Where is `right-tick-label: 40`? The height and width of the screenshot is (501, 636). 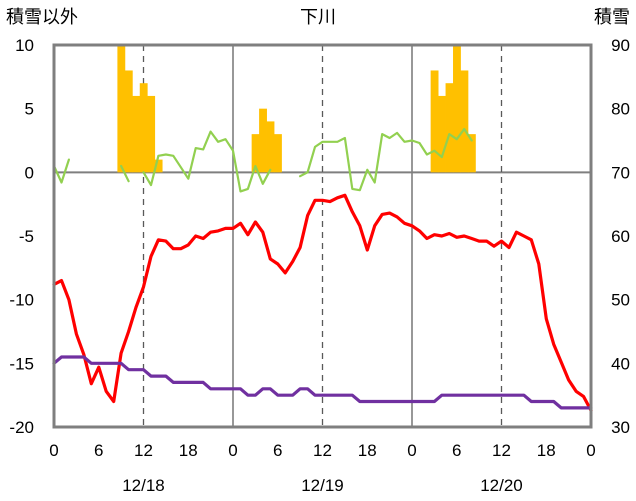 right-tick-label: 40 is located at coordinates (620, 363).